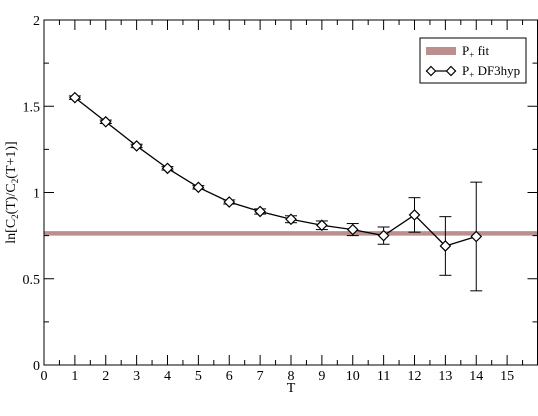 This screenshot has height=416, width=538. I want to click on y-axis-label: ln[C2(T)/C2(T+1)], so click(12, 192).